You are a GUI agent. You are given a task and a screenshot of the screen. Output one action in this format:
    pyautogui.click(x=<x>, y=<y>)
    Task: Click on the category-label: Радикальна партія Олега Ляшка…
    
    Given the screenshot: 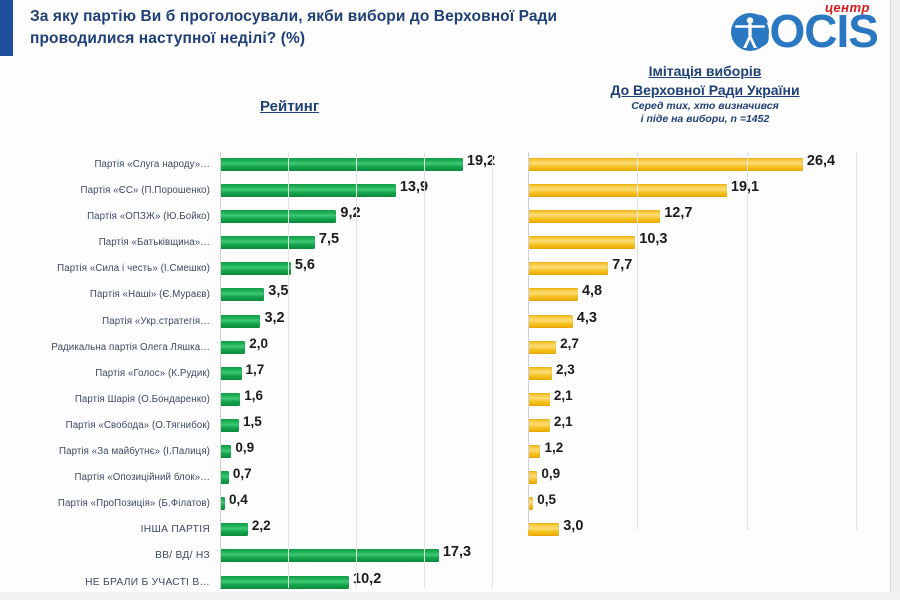 What is the action you would take?
    pyautogui.click(x=130, y=347)
    